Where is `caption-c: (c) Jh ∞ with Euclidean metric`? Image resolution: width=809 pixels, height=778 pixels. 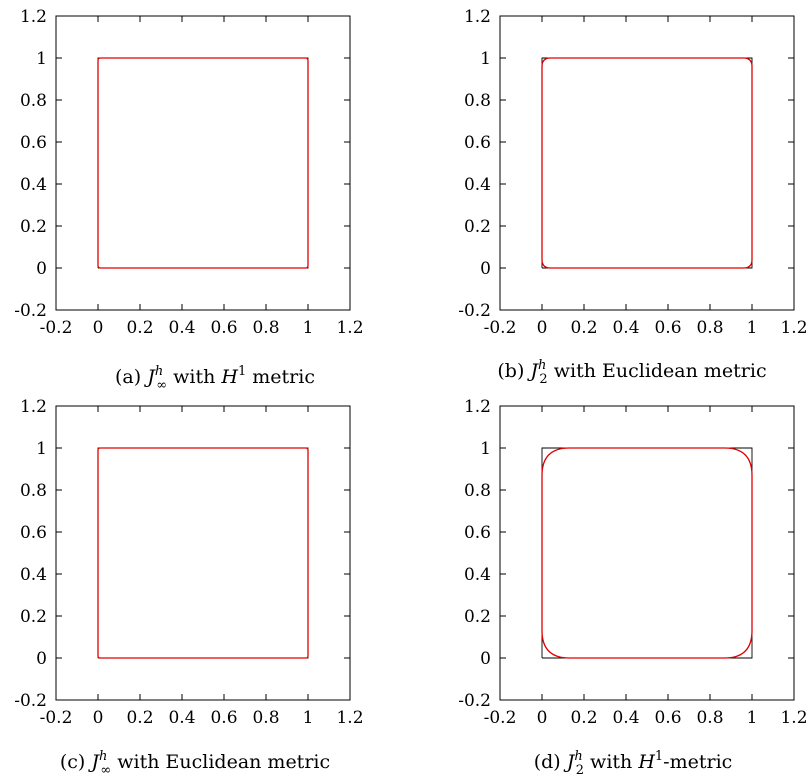 caption-c: (c) Jh ∞ with Euclidean metric is located at coordinates (195, 763).